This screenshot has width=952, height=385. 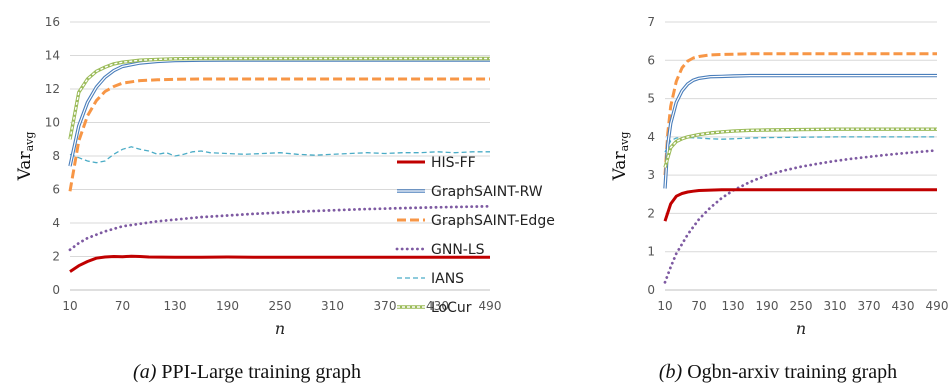 What do you see at coordinates (453, 163) in the screenshot?
I see `legend-item-his-ff-label: HIS-FF` at bounding box center [453, 163].